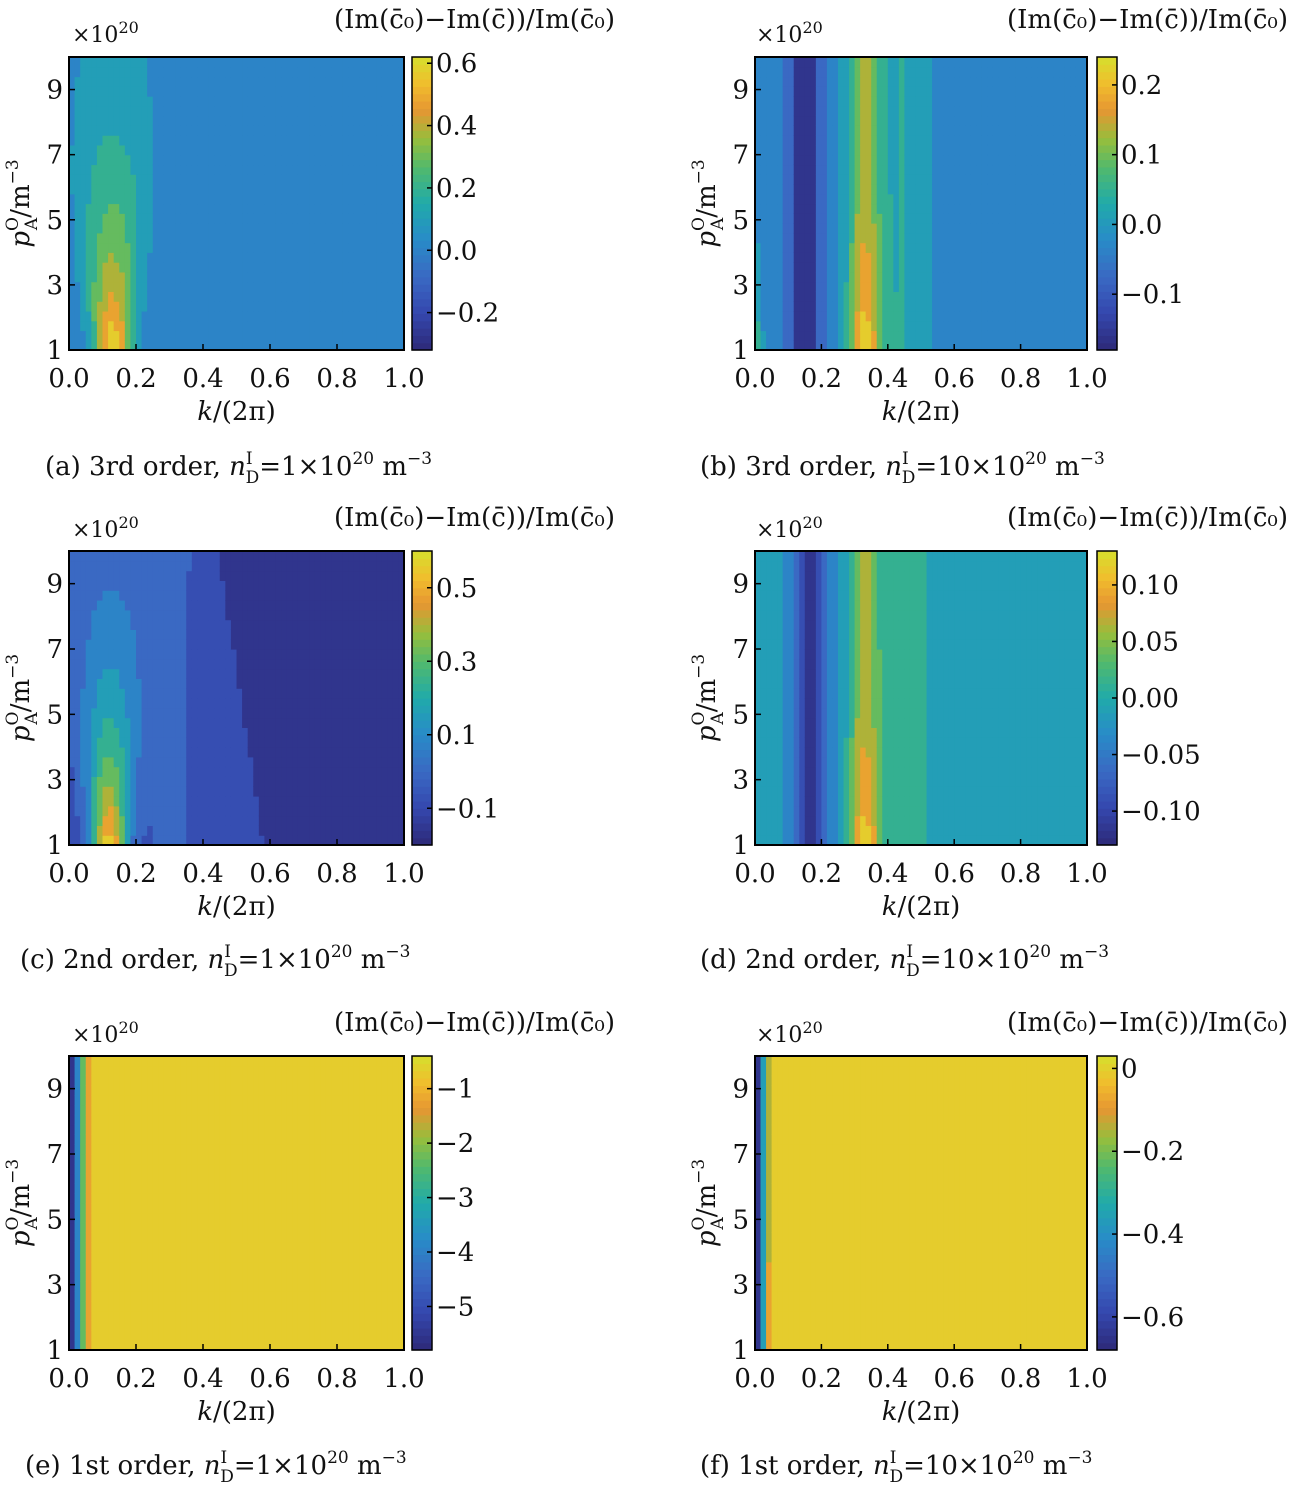  I want to click on x-tick-label: 0.6, so click(954, 379).